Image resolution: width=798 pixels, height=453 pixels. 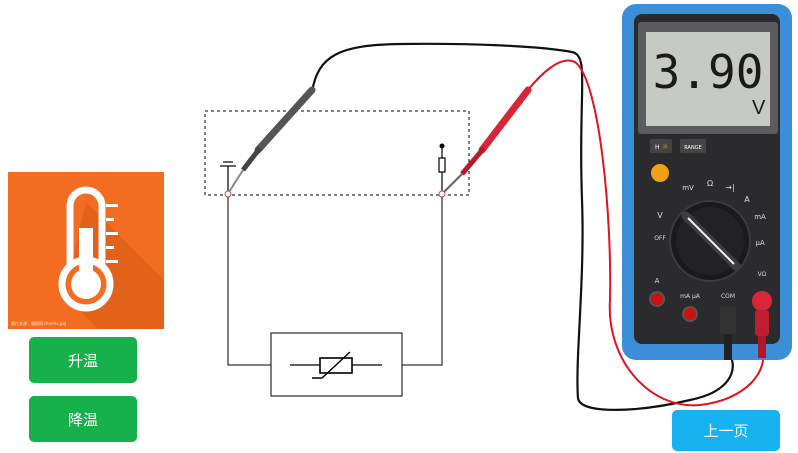 What do you see at coordinates (728, 296) in the screenshot?
I see `svg-text: COM` at bounding box center [728, 296].